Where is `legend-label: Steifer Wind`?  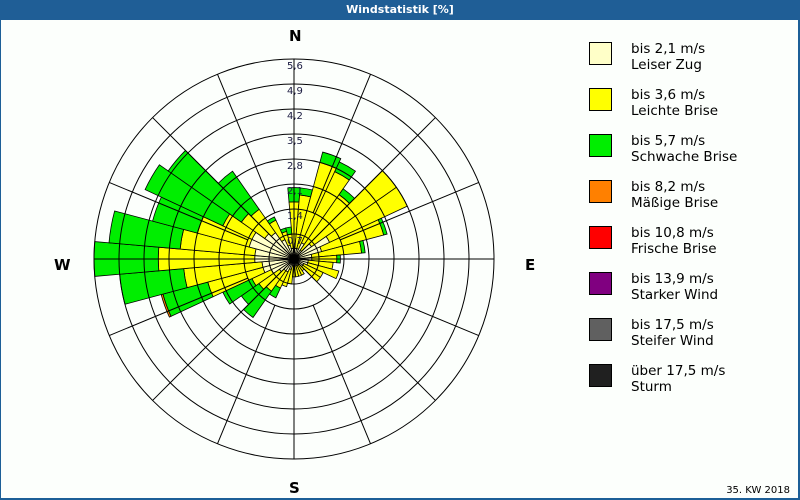 legend-label: Steifer Wind is located at coordinates (672, 341).